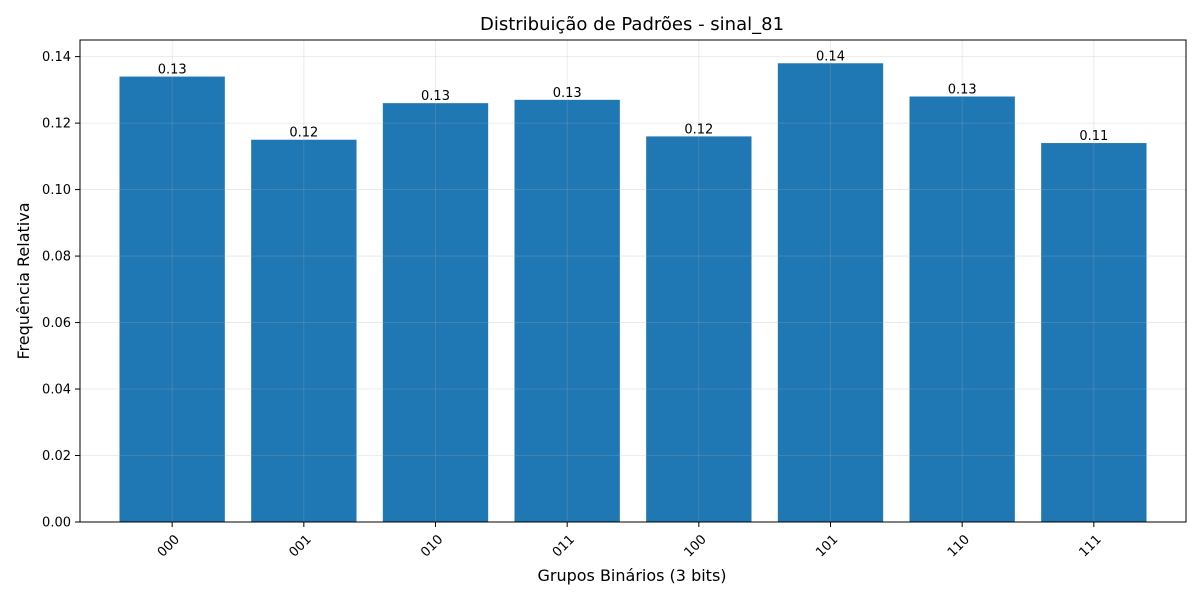 Image resolution: width=1200 pixels, height=600 pixels. What do you see at coordinates (56, 190) in the screenshot?
I see `y-tick-label: 0.10` at bounding box center [56, 190].